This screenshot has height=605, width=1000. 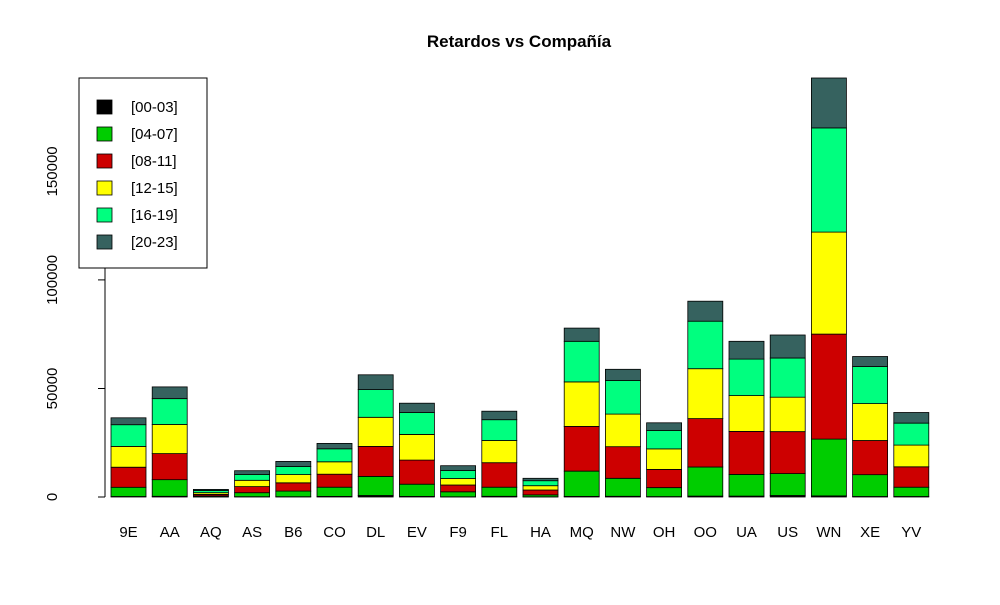 I want to click on x-tick-label: DL, so click(x=375, y=532).